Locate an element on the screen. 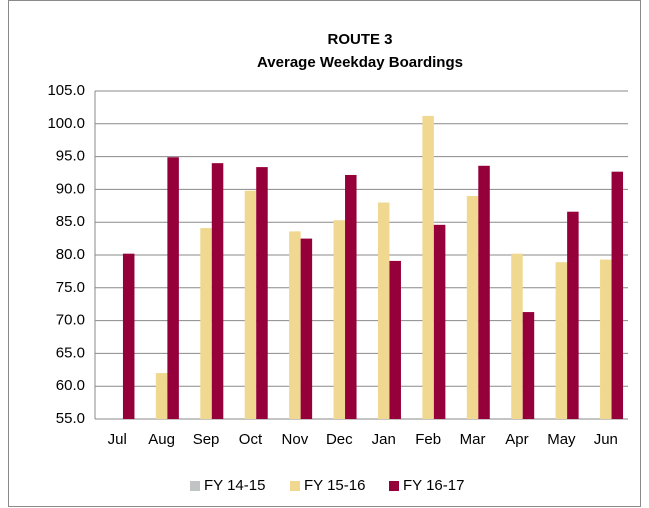  x-tick-label: Oct is located at coordinates (251, 439).